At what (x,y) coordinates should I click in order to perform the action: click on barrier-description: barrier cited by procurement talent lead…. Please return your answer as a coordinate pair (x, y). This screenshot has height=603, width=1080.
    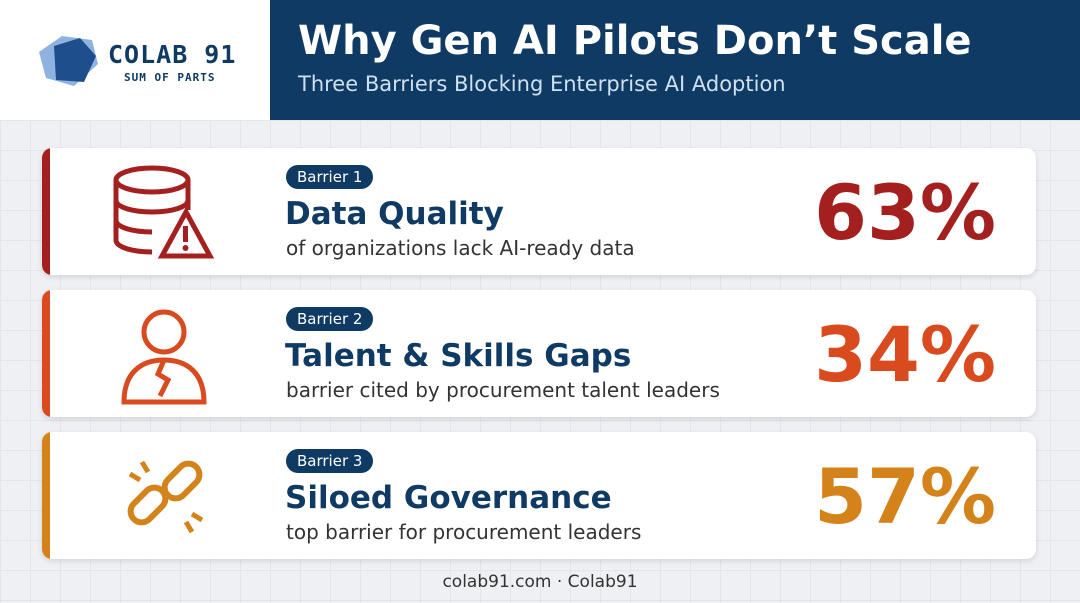
    Looking at the image, I should click on (503, 390).